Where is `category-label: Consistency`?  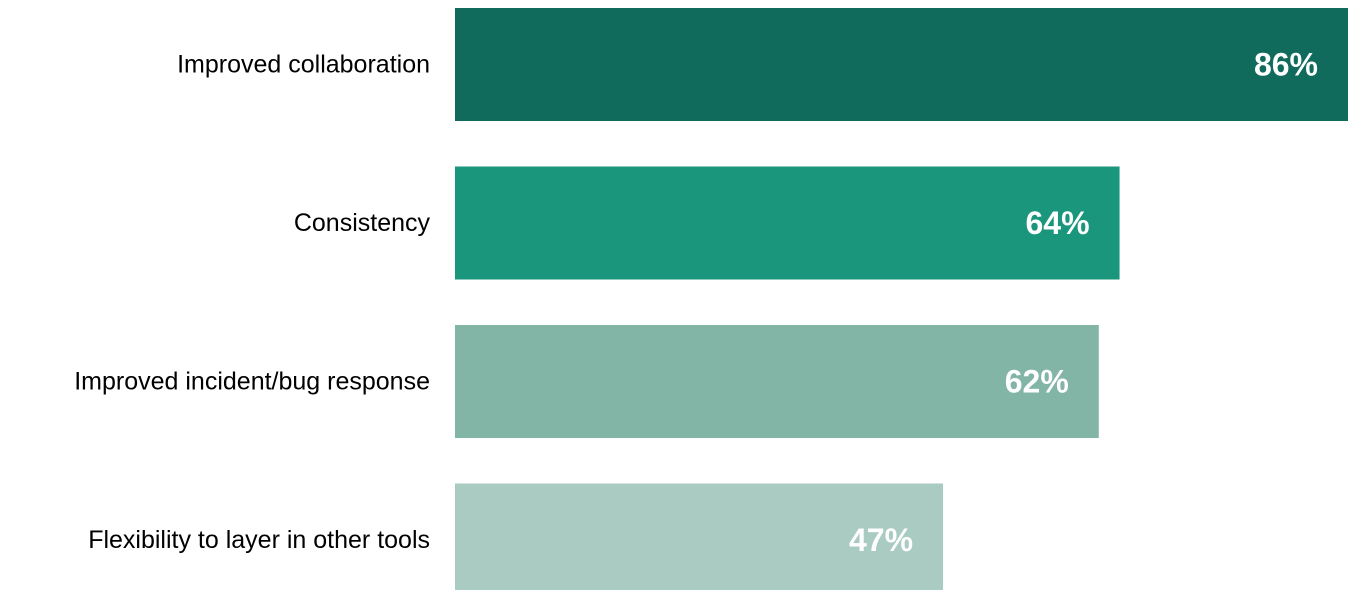 category-label: Consistency is located at coordinates (362, 223).